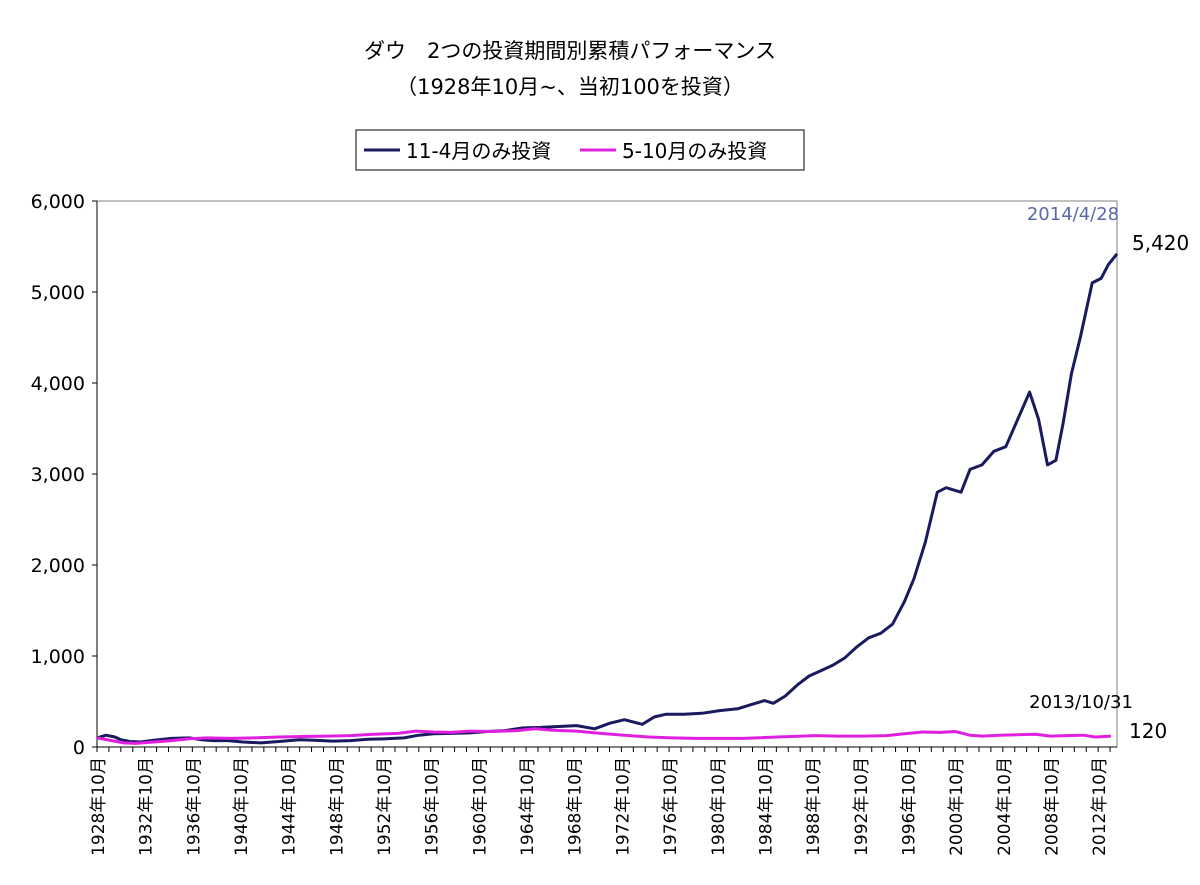 This screenshot has height=885, width=1200. I want to click on y-axis: 6,000 5,000 4,000 3,000 2,000 1,000 0, so click(64, 475).